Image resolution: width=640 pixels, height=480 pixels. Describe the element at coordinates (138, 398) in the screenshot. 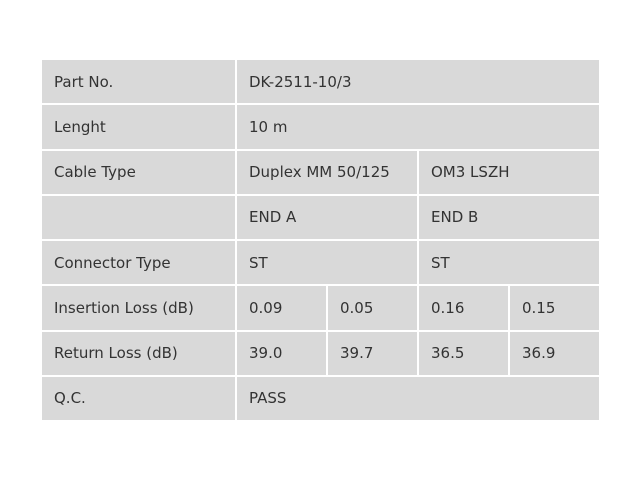

I see `cell: Q.C.` at that location.